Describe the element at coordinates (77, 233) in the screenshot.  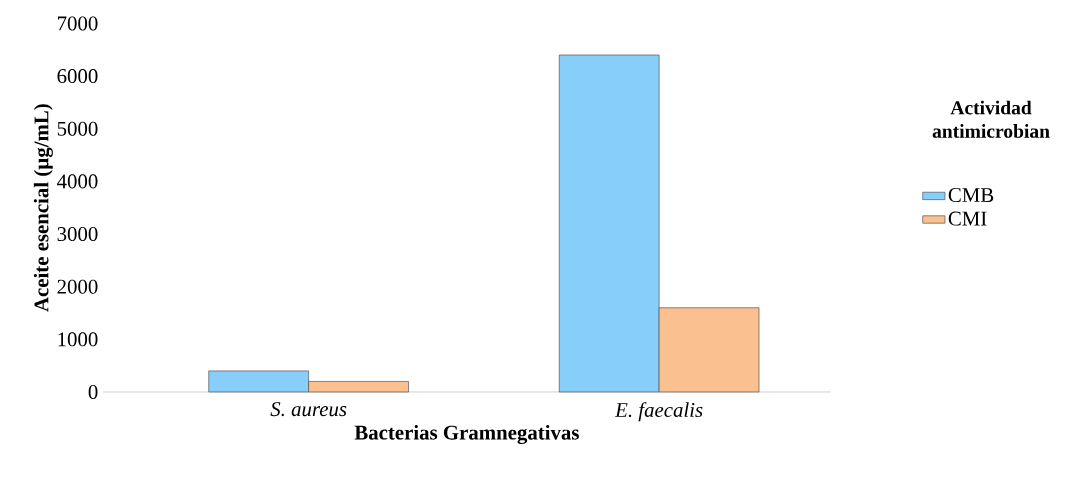
I see `y-tick-label: 3000` at that location.